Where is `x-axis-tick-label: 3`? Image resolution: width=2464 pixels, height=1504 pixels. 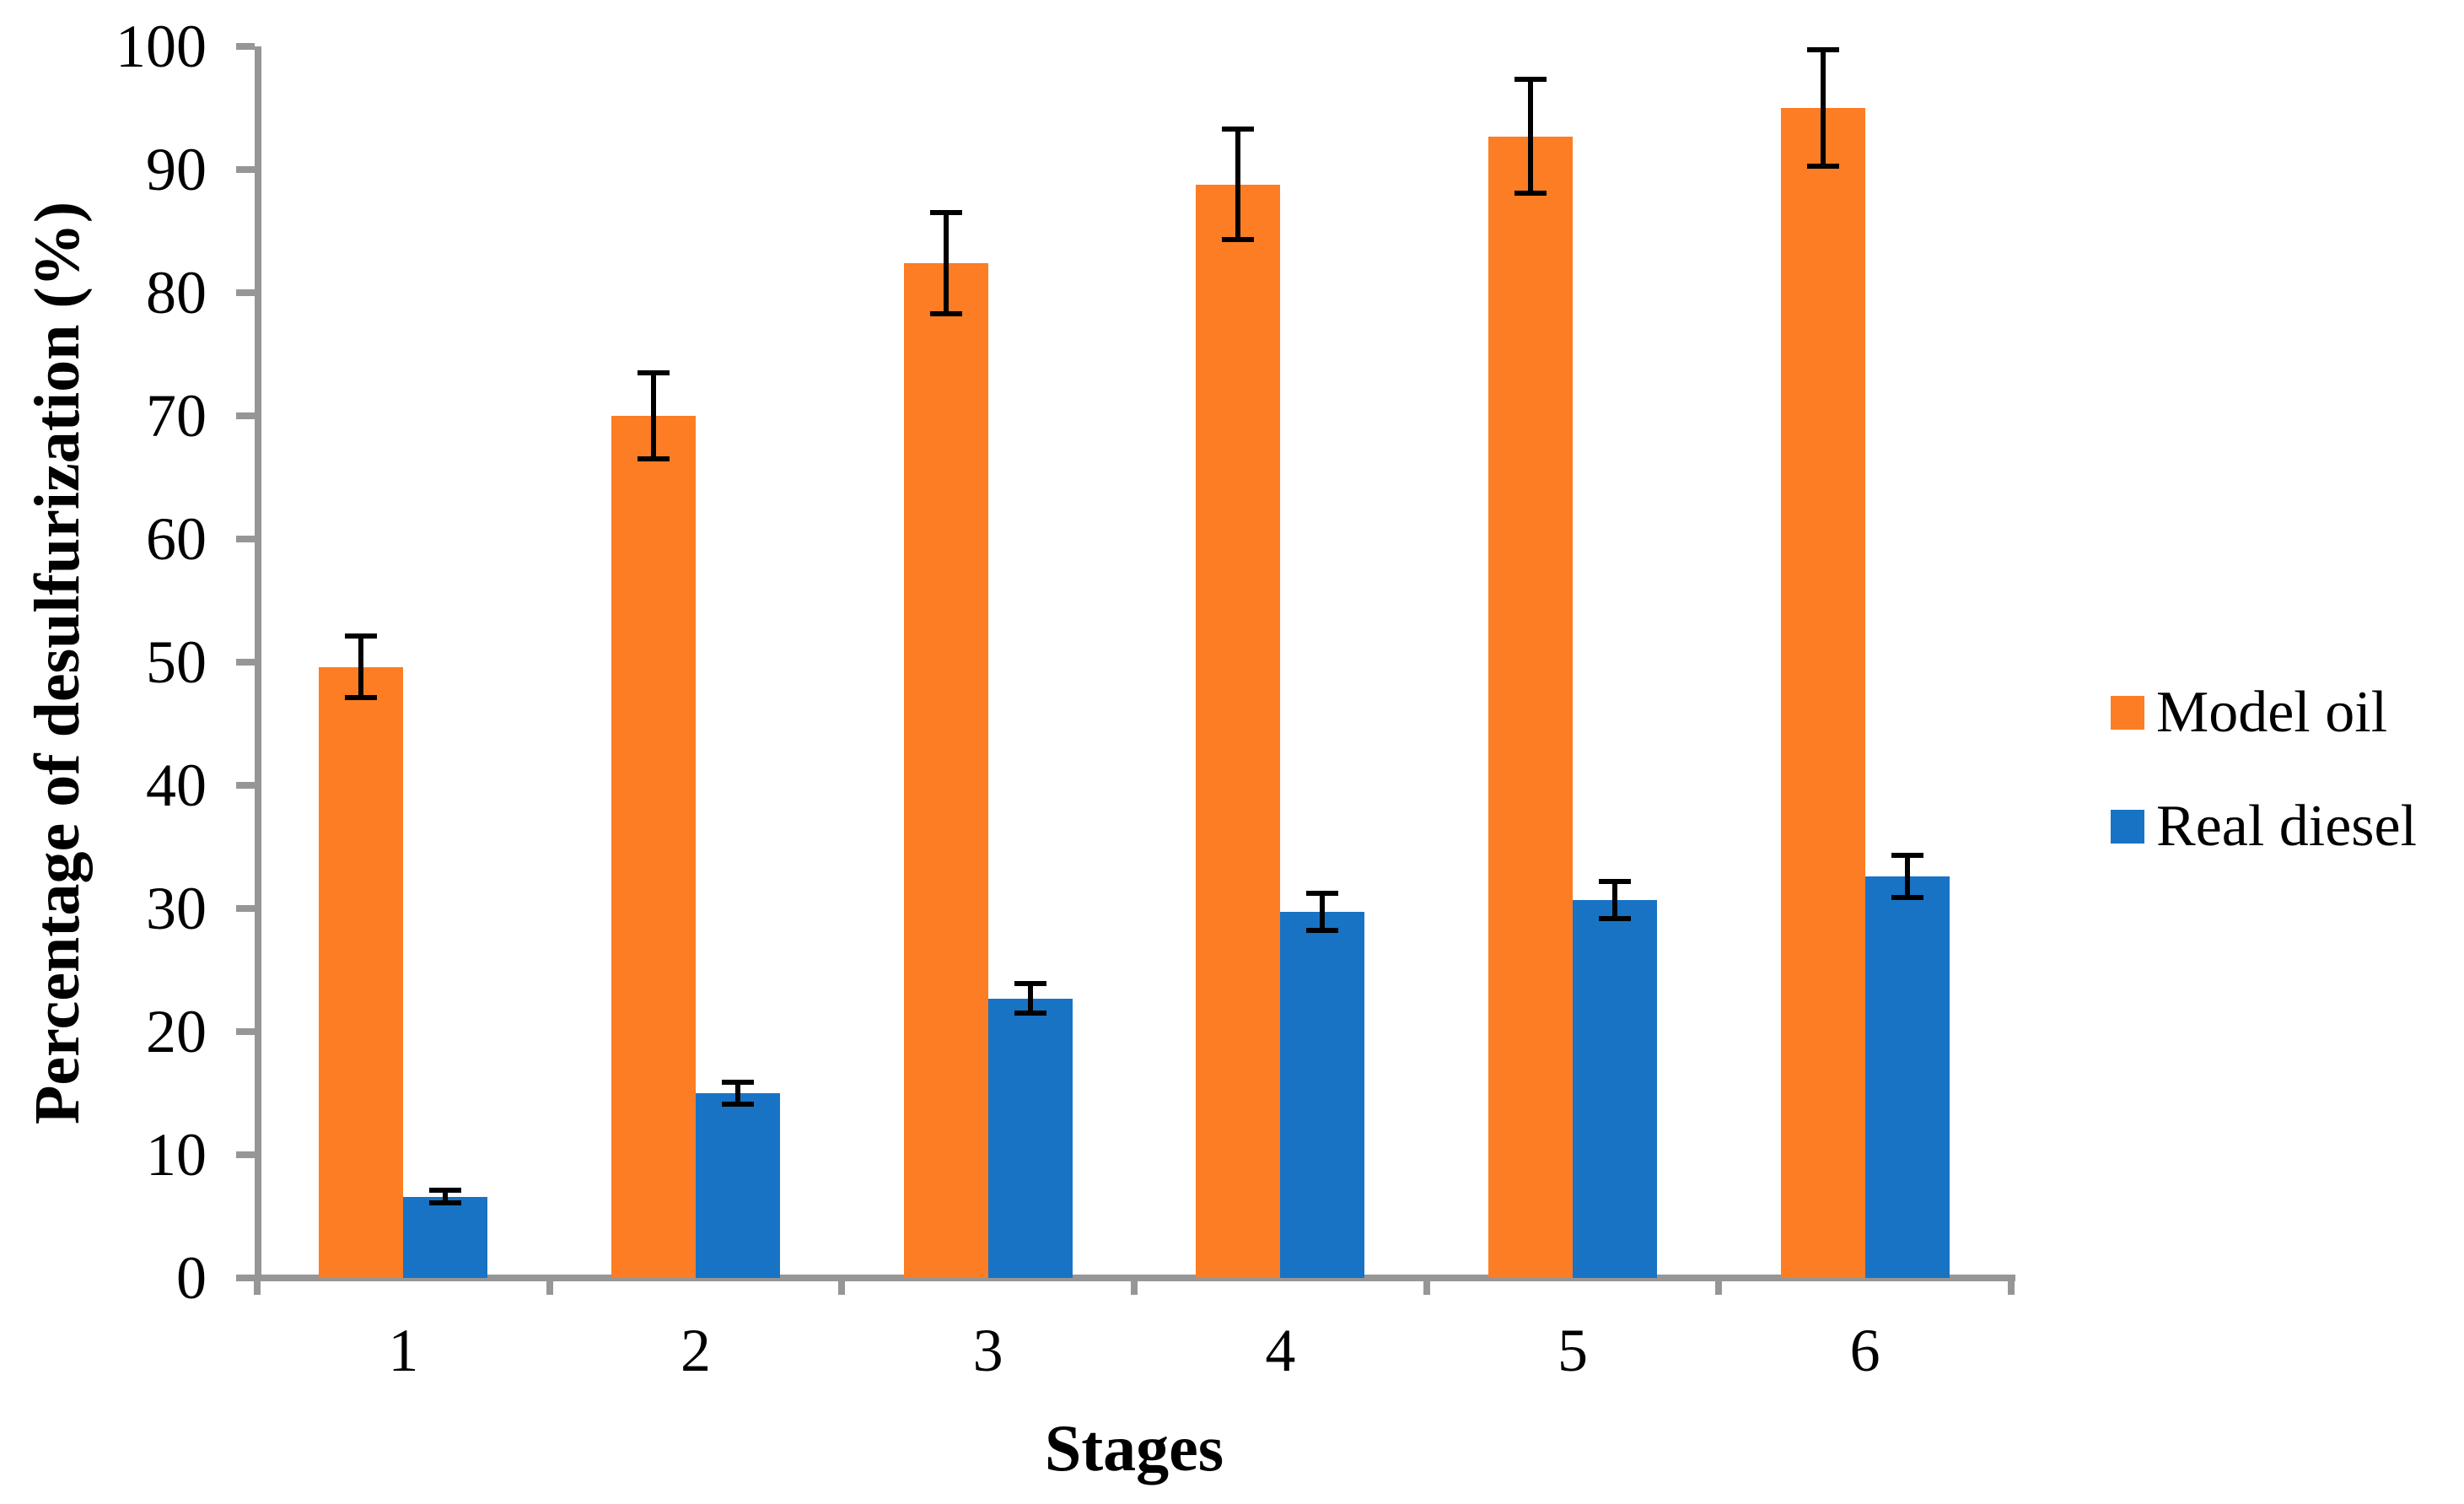 x-axis-tick-label: 3 is located at coordinates (988, 1351).